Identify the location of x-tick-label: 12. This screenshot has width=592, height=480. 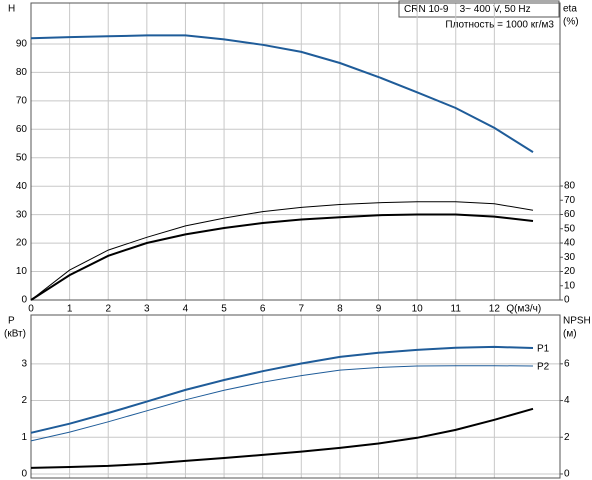
(495, 309).